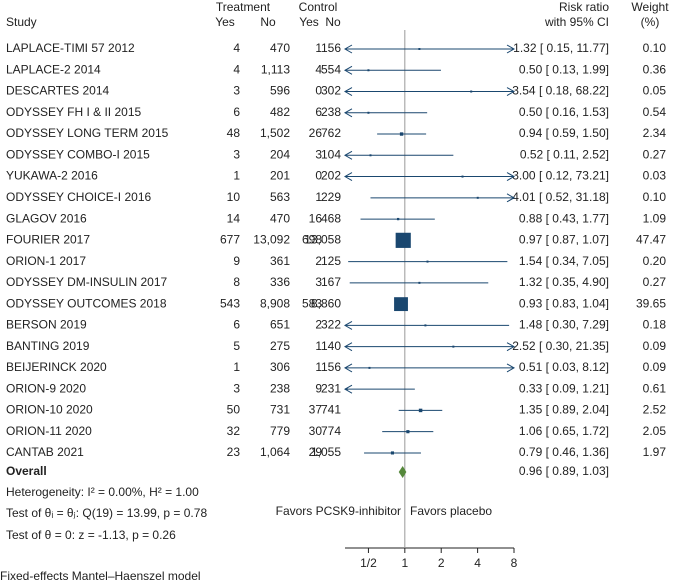 This screenshot has height=586, width=678. What do you see at coordinates (102, 492) in the screenshot?
I see `note: Heterogeneity: I² = 0.00%, H² = 1.00` at bounding box center [102, 492].